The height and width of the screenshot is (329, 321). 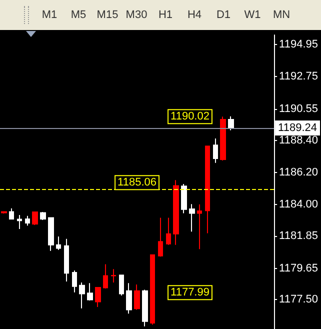 I want to click on y-tick-label: 1190.55, so click(x=298, y=108).